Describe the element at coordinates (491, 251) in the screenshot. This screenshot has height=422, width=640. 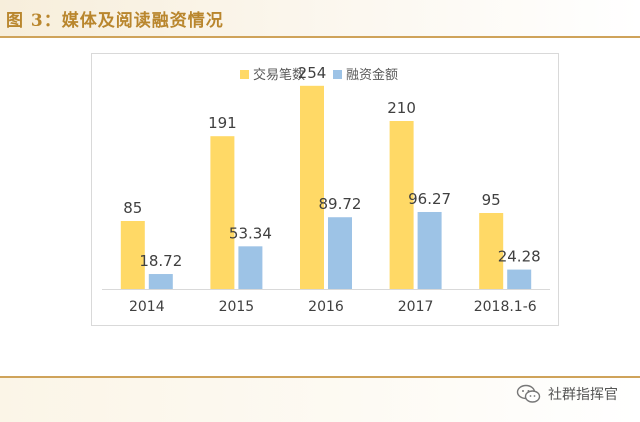
I see `bar-transactions-2018.1-6` at that location.